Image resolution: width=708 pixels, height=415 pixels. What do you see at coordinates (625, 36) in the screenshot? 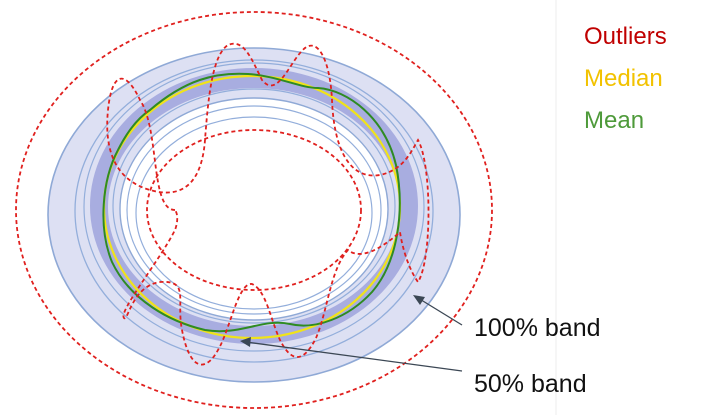
I see `legend-outliers: Outliers` at bounding box center [625, 36].